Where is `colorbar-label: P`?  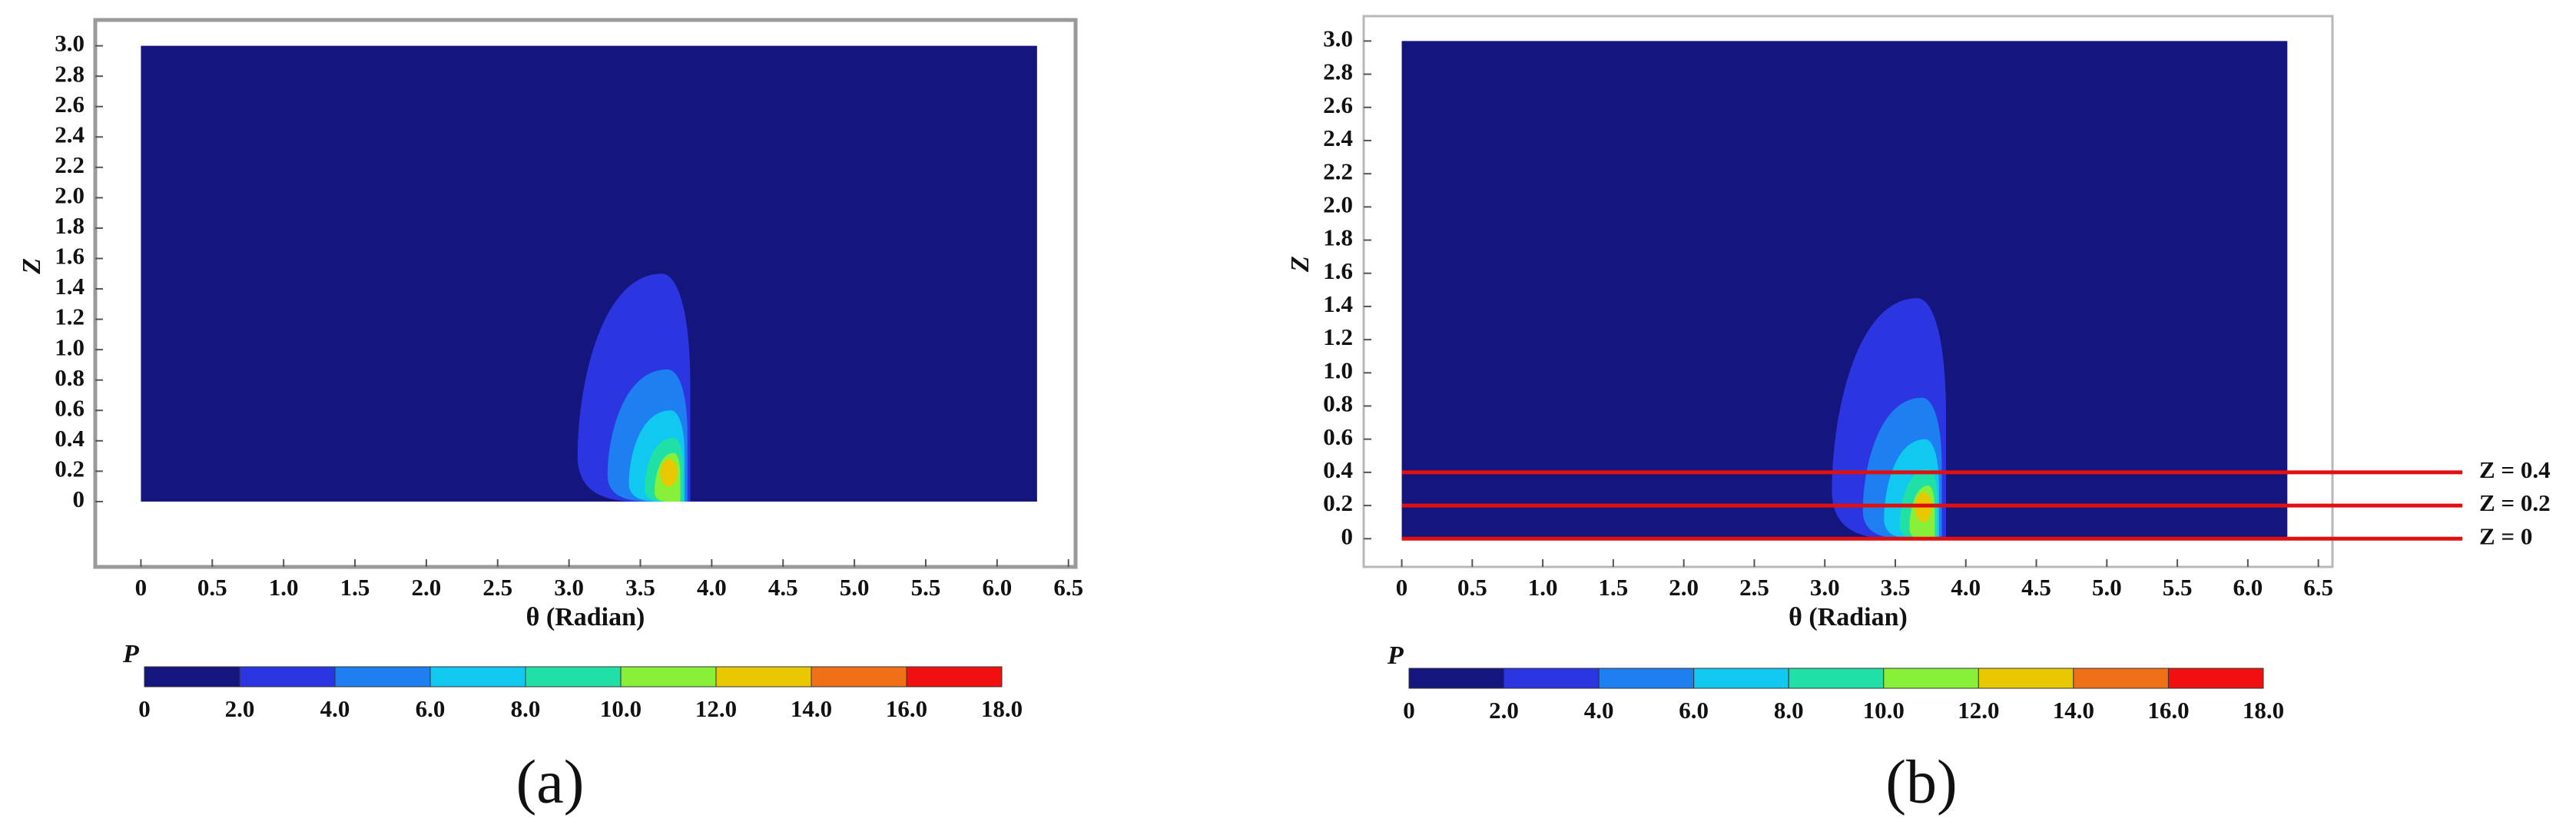
colorbar-label: P is located at coordinates (1395, 655).